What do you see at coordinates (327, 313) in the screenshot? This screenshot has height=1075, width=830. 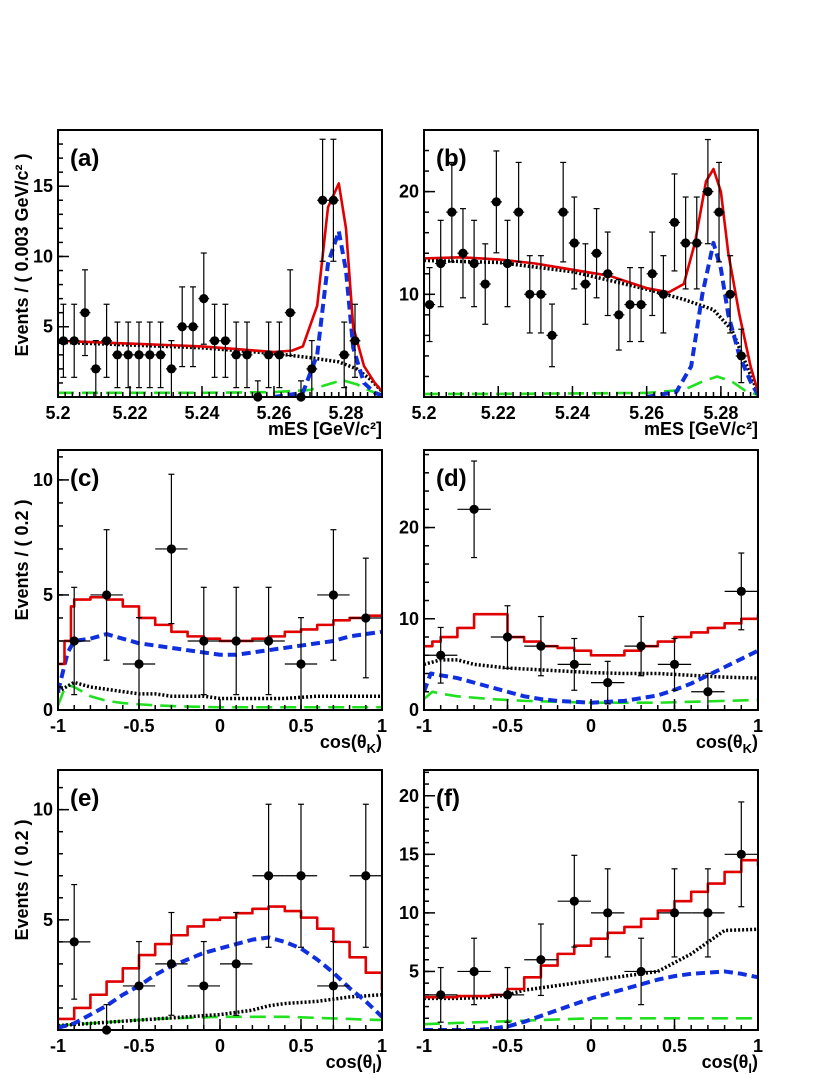 I see `series-signal-a` at bounding box center [327, 313].